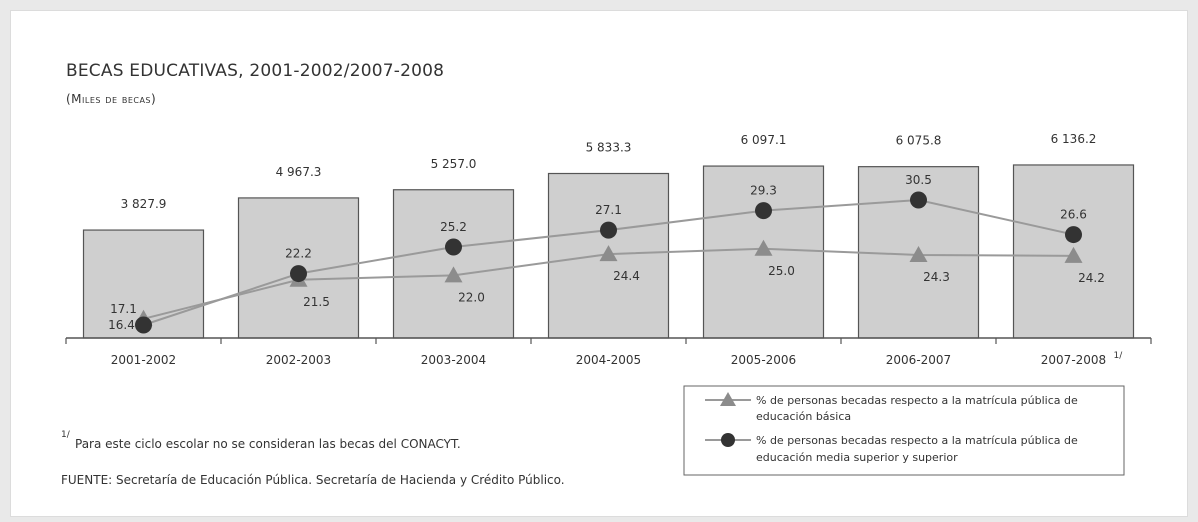 This screenshot has width=1198, height=522. What do you see at coordinates (453, 264) in the screenshot?
I see `bar-2003-2004` at bounding box center [453, 264].